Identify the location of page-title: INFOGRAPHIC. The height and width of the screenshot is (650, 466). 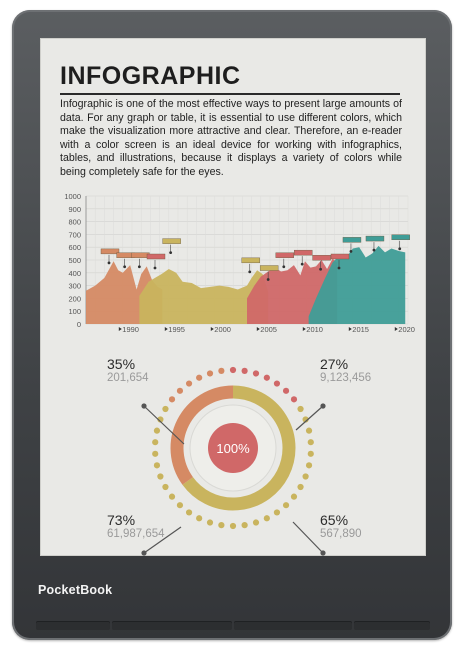
(150, 76).